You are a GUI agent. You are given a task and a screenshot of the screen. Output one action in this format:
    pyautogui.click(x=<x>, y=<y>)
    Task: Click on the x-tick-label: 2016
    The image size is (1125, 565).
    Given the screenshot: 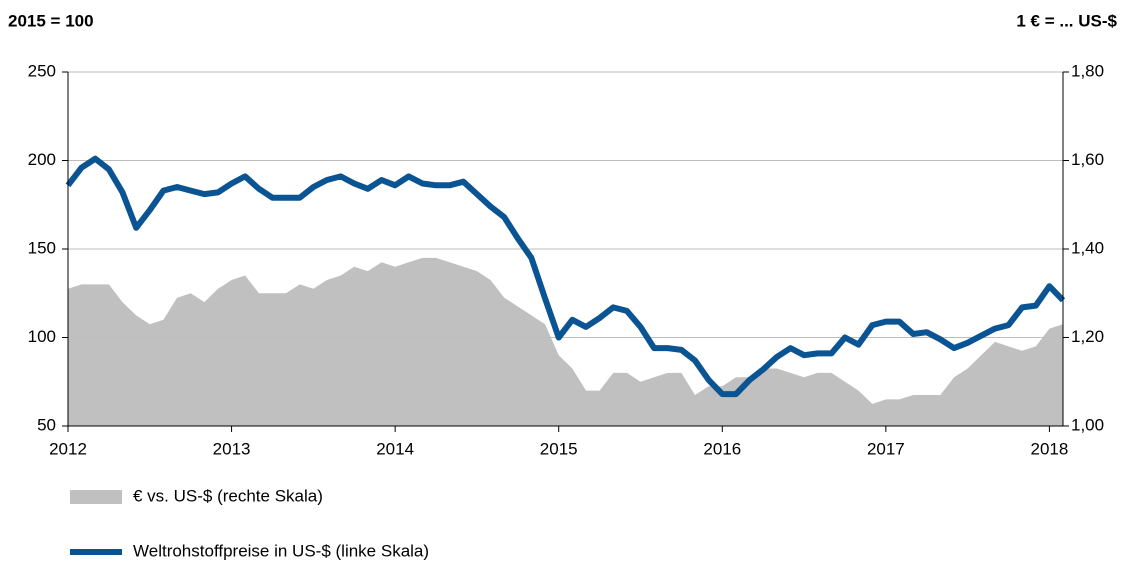 What is the action you would take?
    pyautogui.click(x=722, y=448)
    